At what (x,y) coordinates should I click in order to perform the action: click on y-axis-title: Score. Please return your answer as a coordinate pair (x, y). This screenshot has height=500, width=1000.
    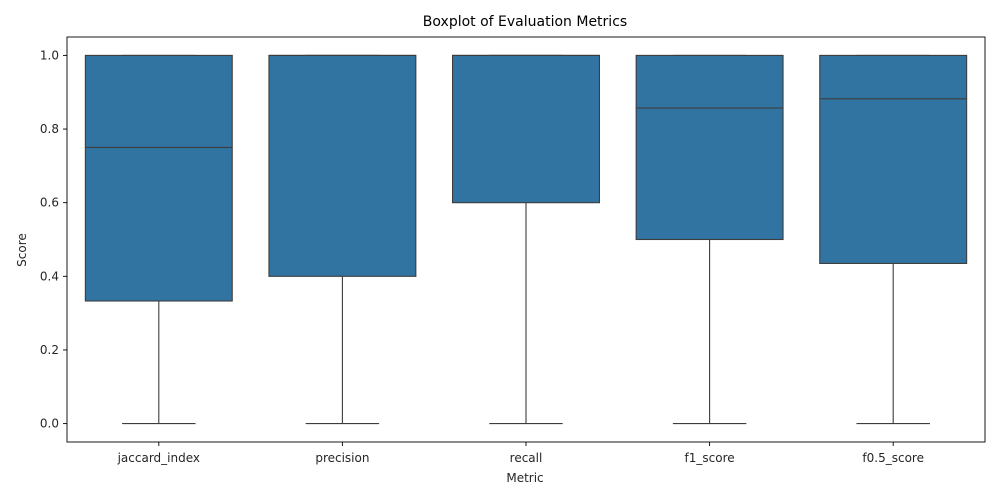
    Looking at the image, I should click on (22, 250).